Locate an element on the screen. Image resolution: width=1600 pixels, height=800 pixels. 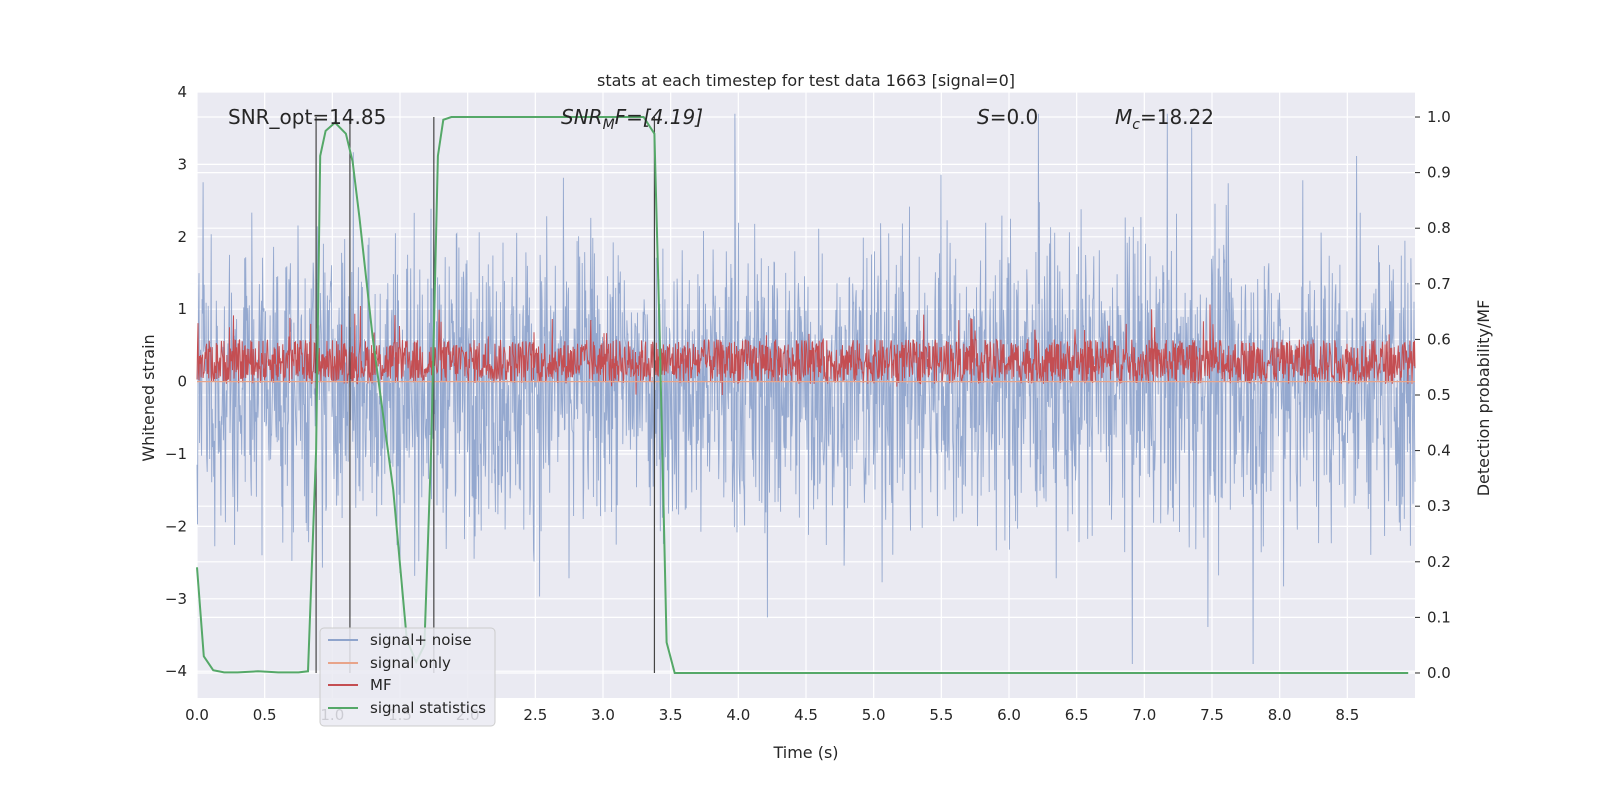
x-tick-label: 2.5 is located at coordinates (535, 715).